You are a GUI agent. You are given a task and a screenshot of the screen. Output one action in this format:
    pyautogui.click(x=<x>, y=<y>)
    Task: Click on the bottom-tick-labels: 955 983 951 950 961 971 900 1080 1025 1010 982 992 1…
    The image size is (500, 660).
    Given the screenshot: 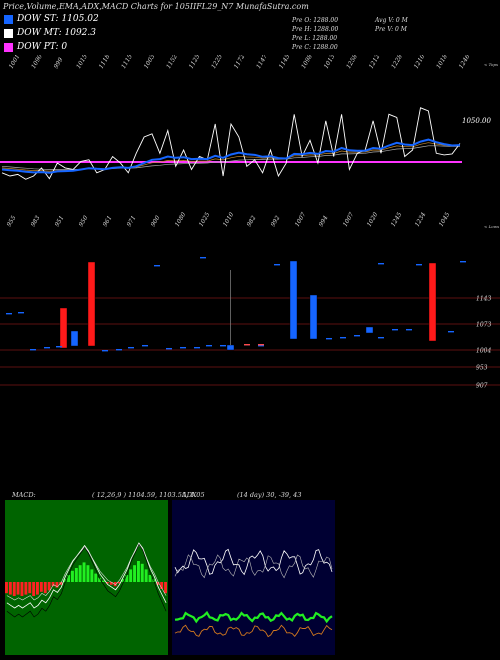 What is the action you would take?
    pyautogui.click(x=229, y=219)
    